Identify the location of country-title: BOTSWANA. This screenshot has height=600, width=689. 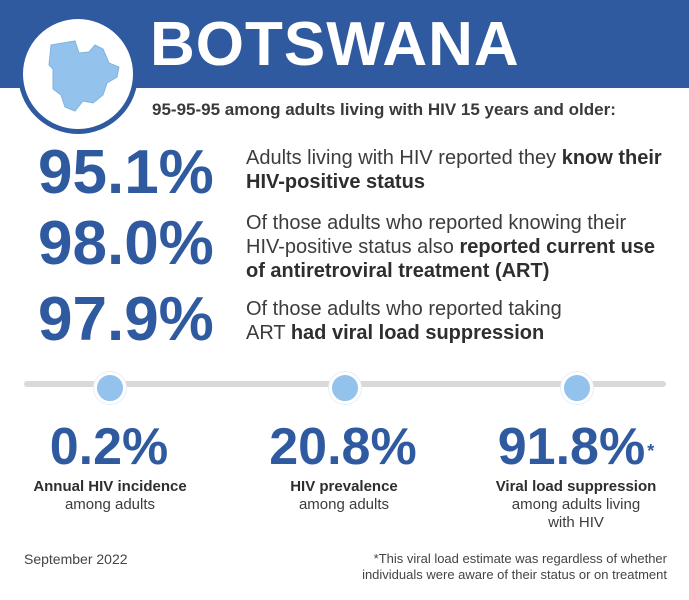
(335, 44).